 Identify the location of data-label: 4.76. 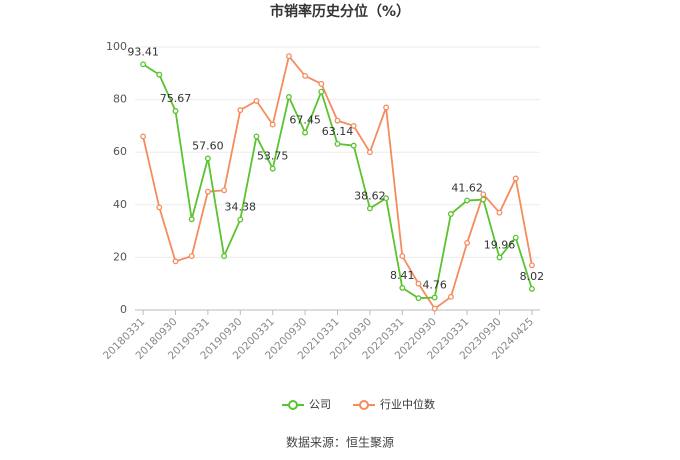
(434, 284).